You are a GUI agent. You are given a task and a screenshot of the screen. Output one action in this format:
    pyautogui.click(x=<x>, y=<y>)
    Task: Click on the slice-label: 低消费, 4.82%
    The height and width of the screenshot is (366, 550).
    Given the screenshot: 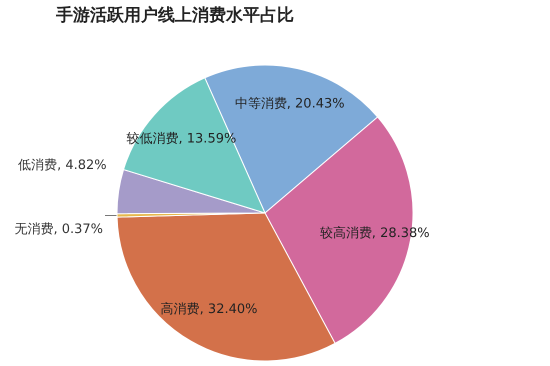 What is the action you would take?
    pyautogui.click(x=62, y=166)
    